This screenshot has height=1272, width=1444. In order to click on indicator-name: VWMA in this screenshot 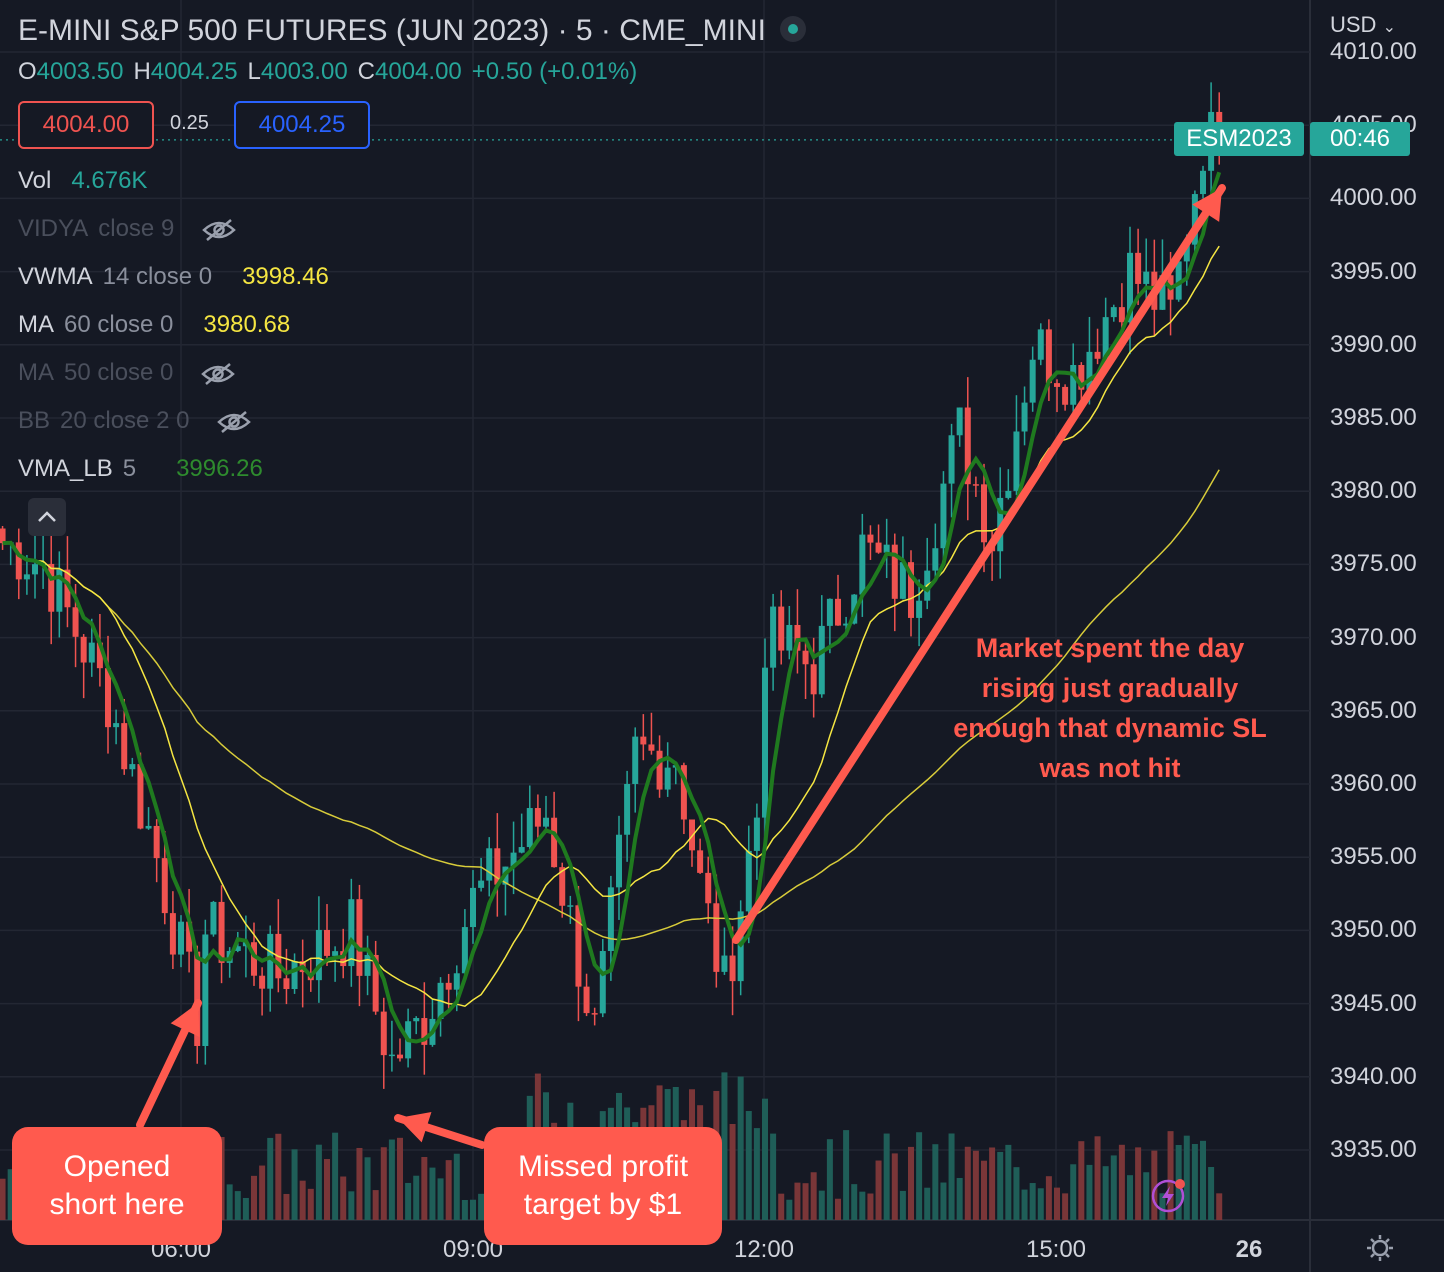, I will do `click(55, 276)`.